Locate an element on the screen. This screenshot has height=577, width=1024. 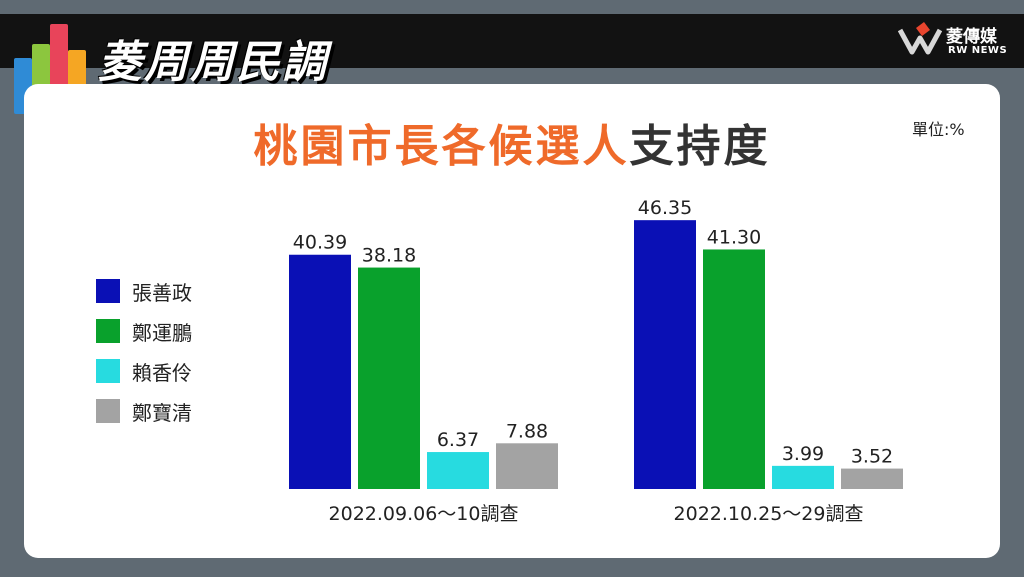
rw-news-logo: 菱傳媒 RW NEWS is located at coordinates (953, 41).